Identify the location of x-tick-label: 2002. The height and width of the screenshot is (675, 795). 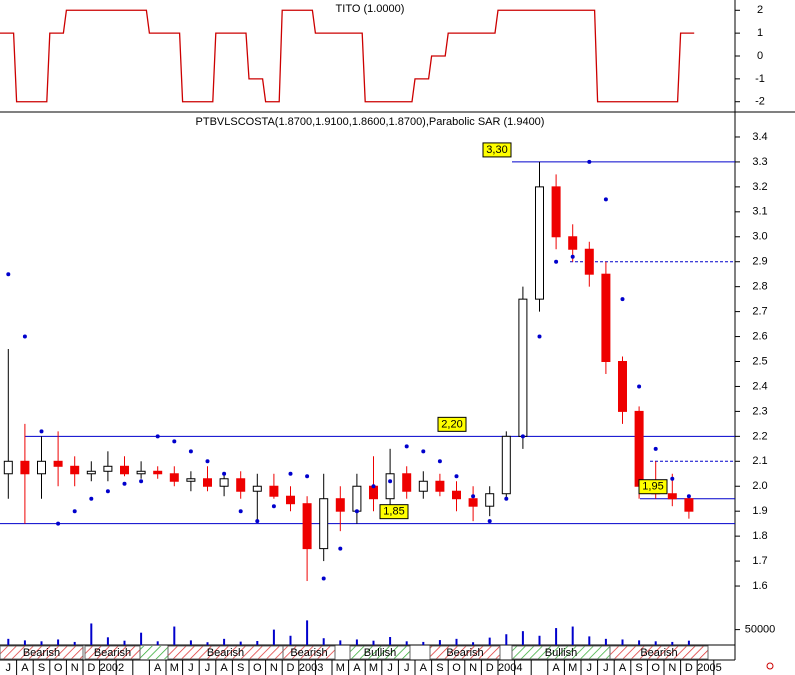
(112, 668).